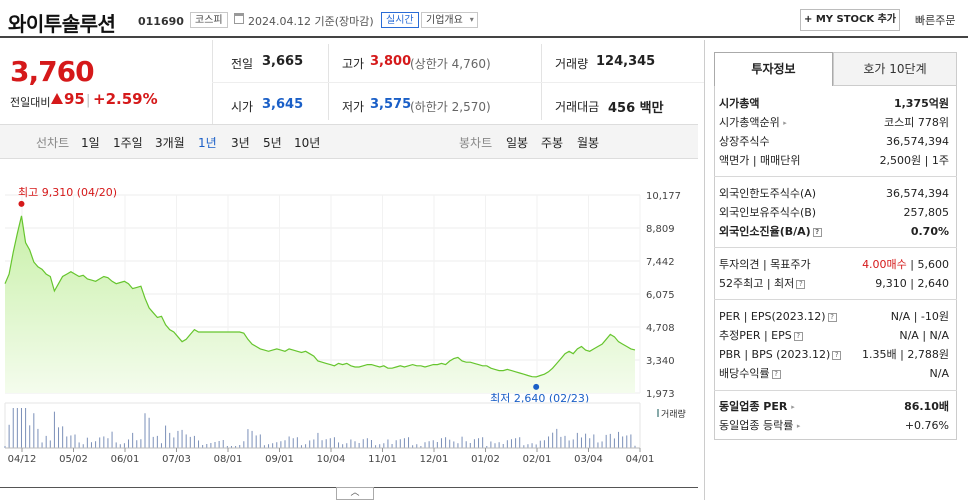 Image resolution: width=968 pixels, height=500 pixels. What do you see at coordinates (170, 143) in the screenshot?
I see `period-3m: 3개월` at bounding box center [170, 143].